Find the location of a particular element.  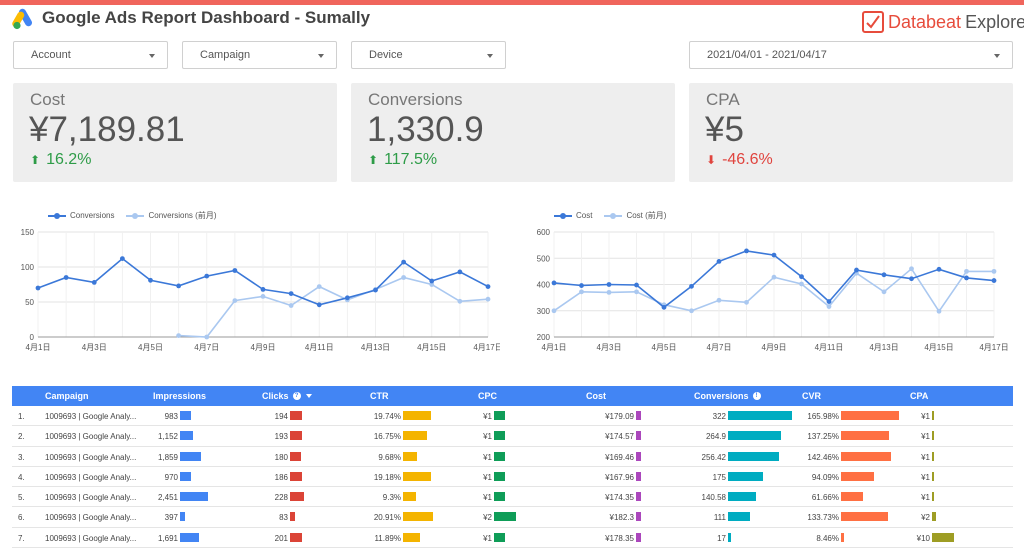

ctr-cell: 16.75% is located at coordinates (387, 437).